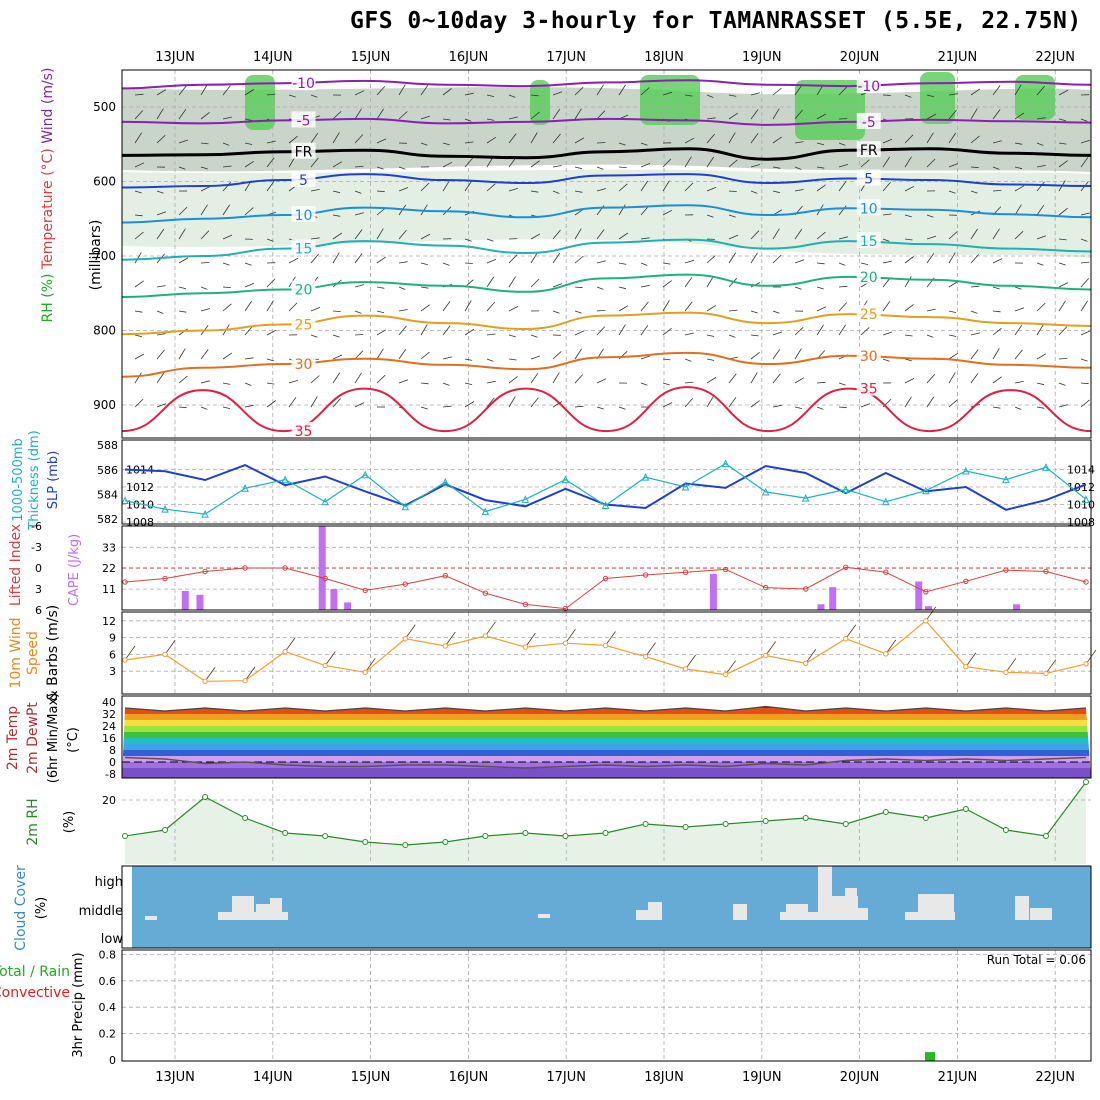 The height and width of the screenshot is (1100, 1100). Describe the element at coordinates (53, 480) in the screenshot. I see `slp-axis-label: SLP (mb)` at that location.